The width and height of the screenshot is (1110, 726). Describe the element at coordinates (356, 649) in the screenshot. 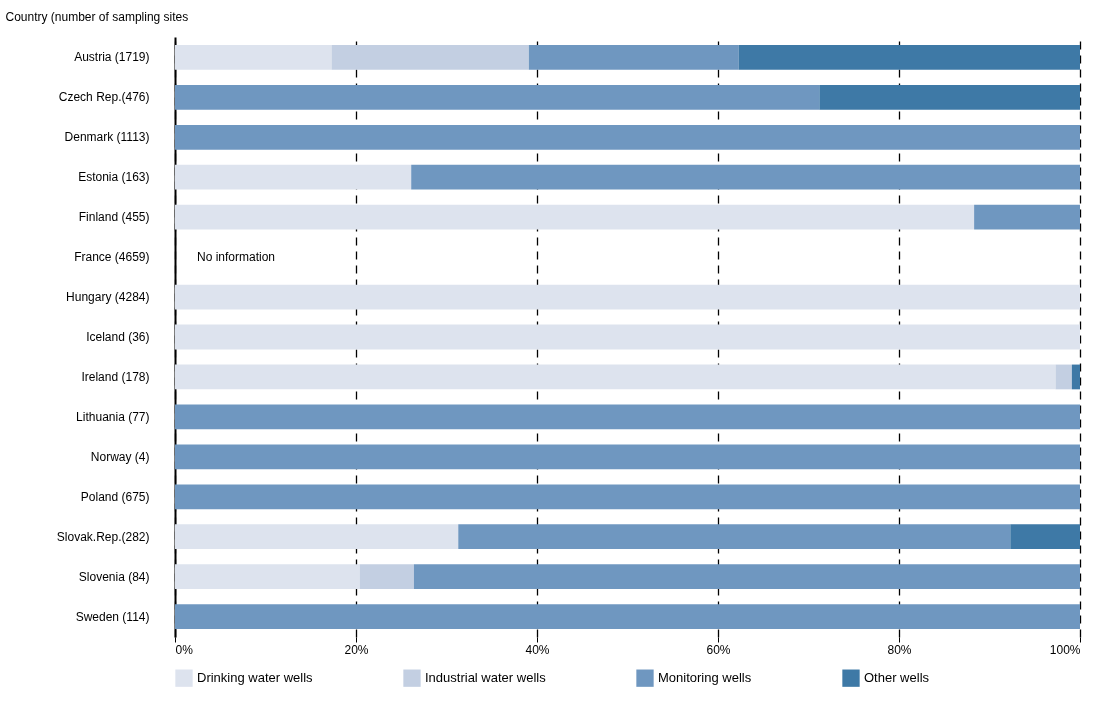

I see `x-tick-label: 20%` at that location.